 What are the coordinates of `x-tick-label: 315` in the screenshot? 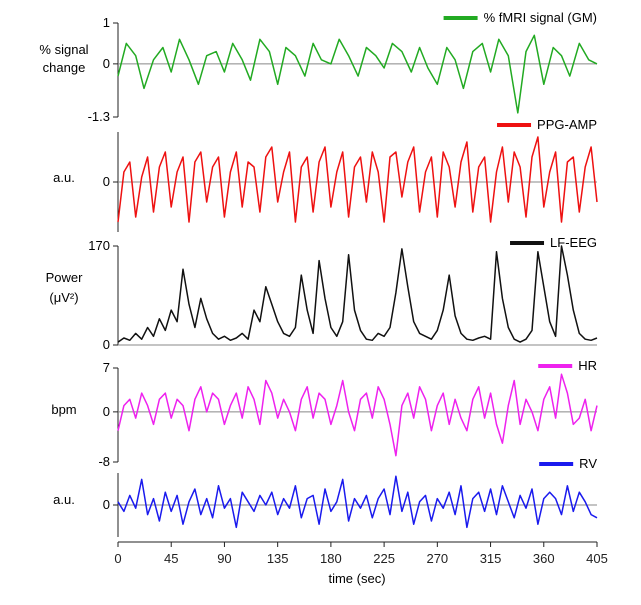 It's located at (491, 558).